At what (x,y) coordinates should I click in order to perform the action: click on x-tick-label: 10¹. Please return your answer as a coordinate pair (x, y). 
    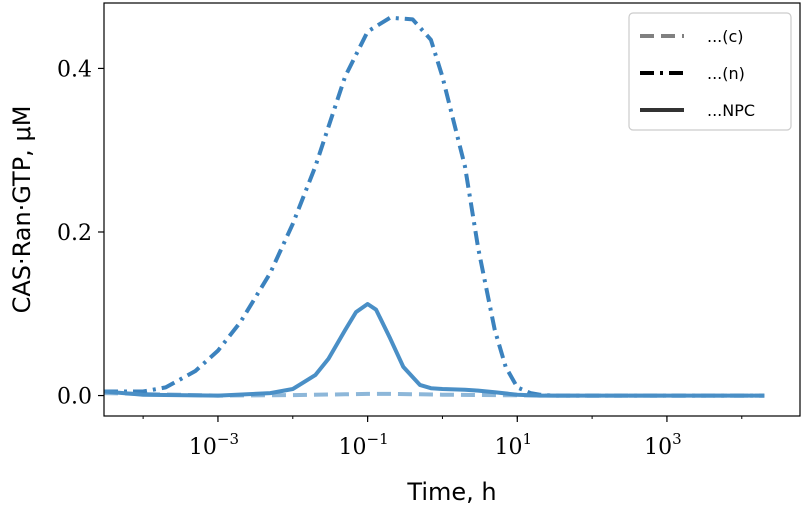
    Looking at the image, I should click on (514, 445).